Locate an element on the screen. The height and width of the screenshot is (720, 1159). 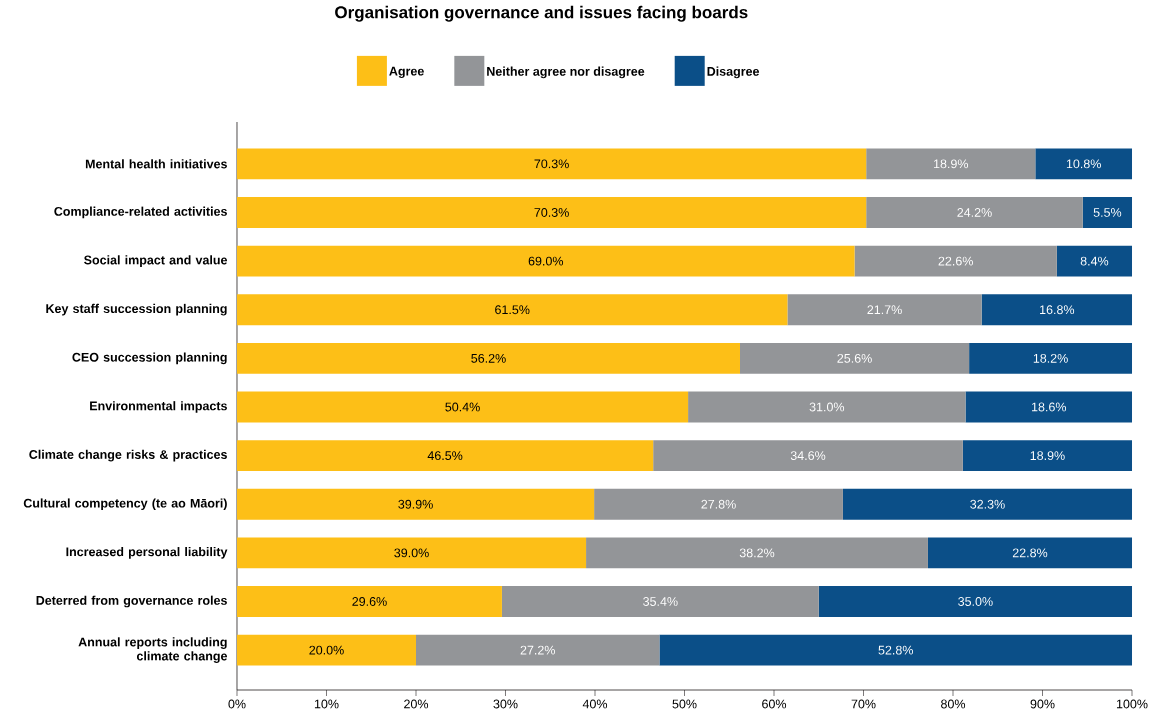
x-tick-label: 100% is located at coordinates (1132, 704).